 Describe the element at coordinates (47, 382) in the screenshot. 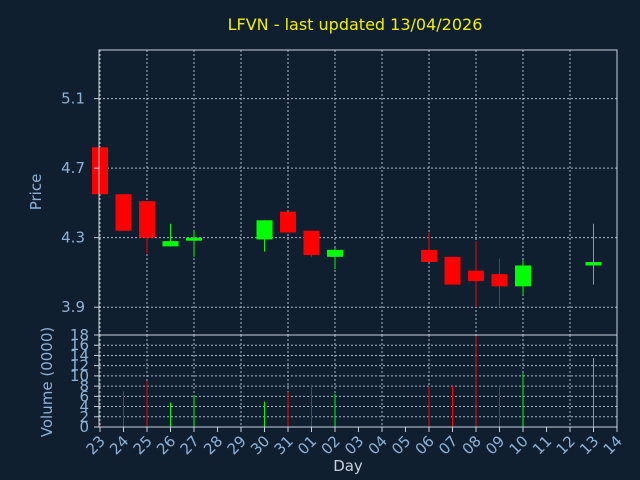

I see `volume-axis-label: Volume (0000)` at that location.